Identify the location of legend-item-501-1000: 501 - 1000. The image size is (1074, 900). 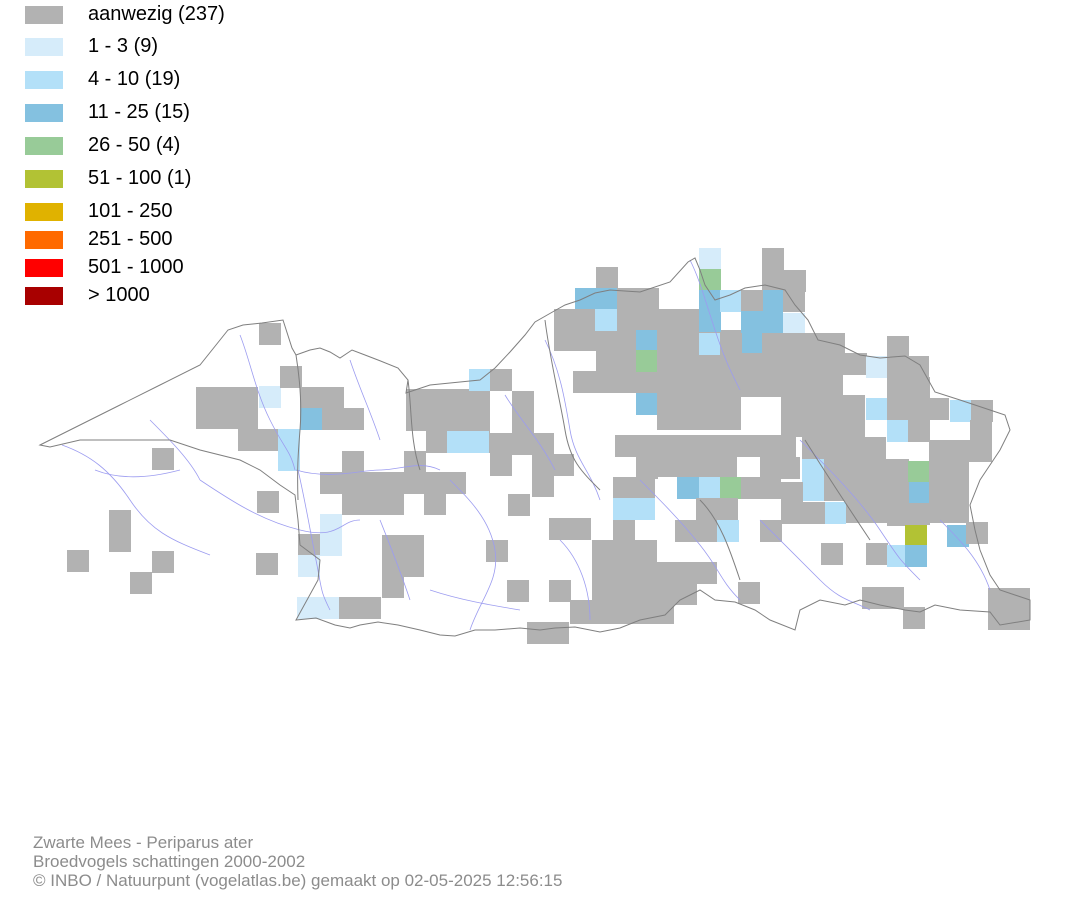
(155, 266).